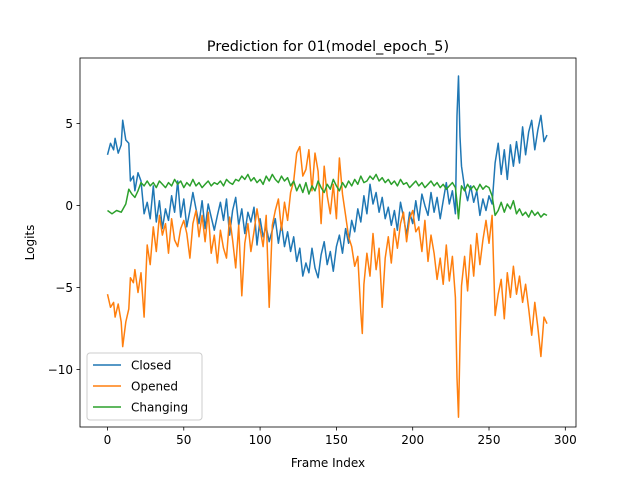 This screenshot has height=480, width=640. What do you see at coordinates (69, 124) in the screenshot?
I see `y-tick-label: 5` at bounding box center [69, 124].